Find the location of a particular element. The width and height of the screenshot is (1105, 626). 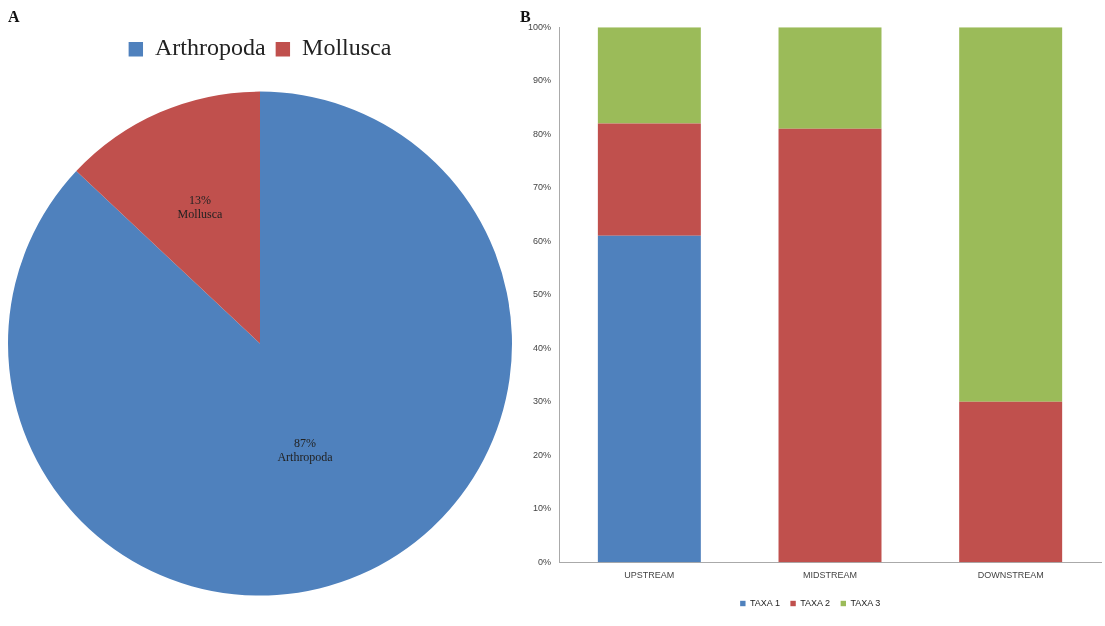

slice-label: Arthropoda is located at coordinates (305, 456).